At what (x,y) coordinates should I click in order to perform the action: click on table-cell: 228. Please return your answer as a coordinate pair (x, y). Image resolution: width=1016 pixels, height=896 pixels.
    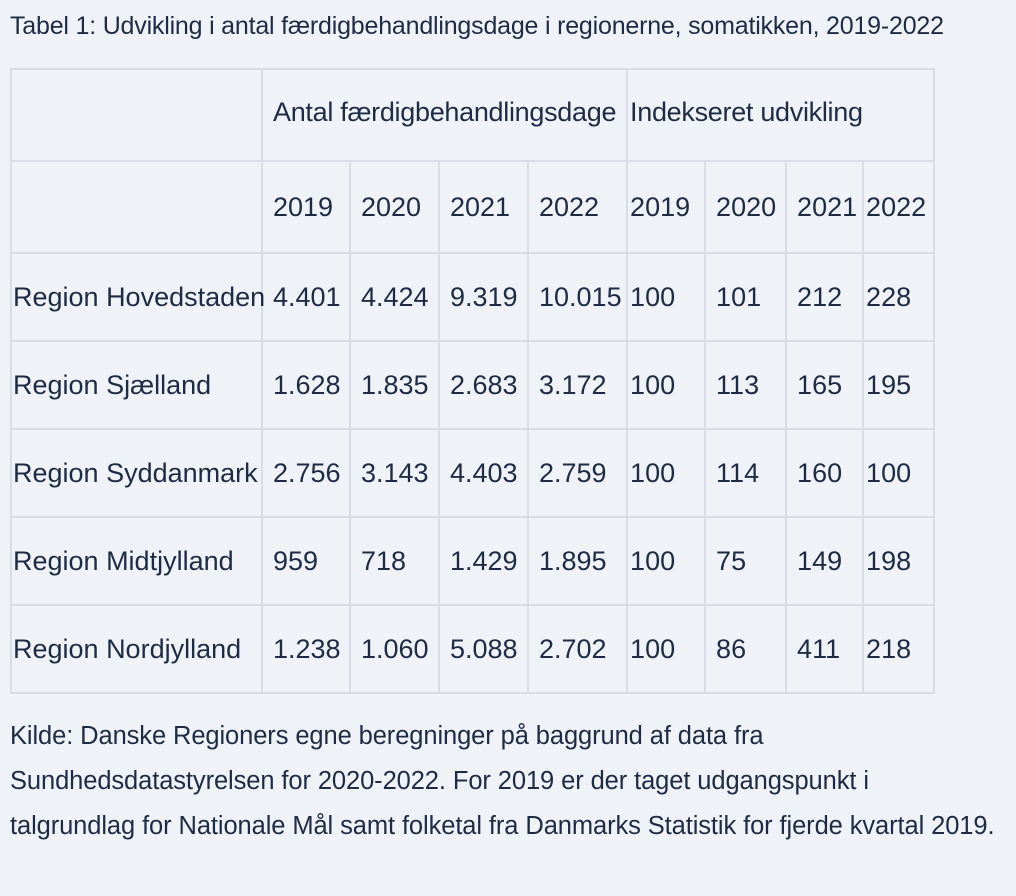
    Looking at the image, I should click on (899, 297).